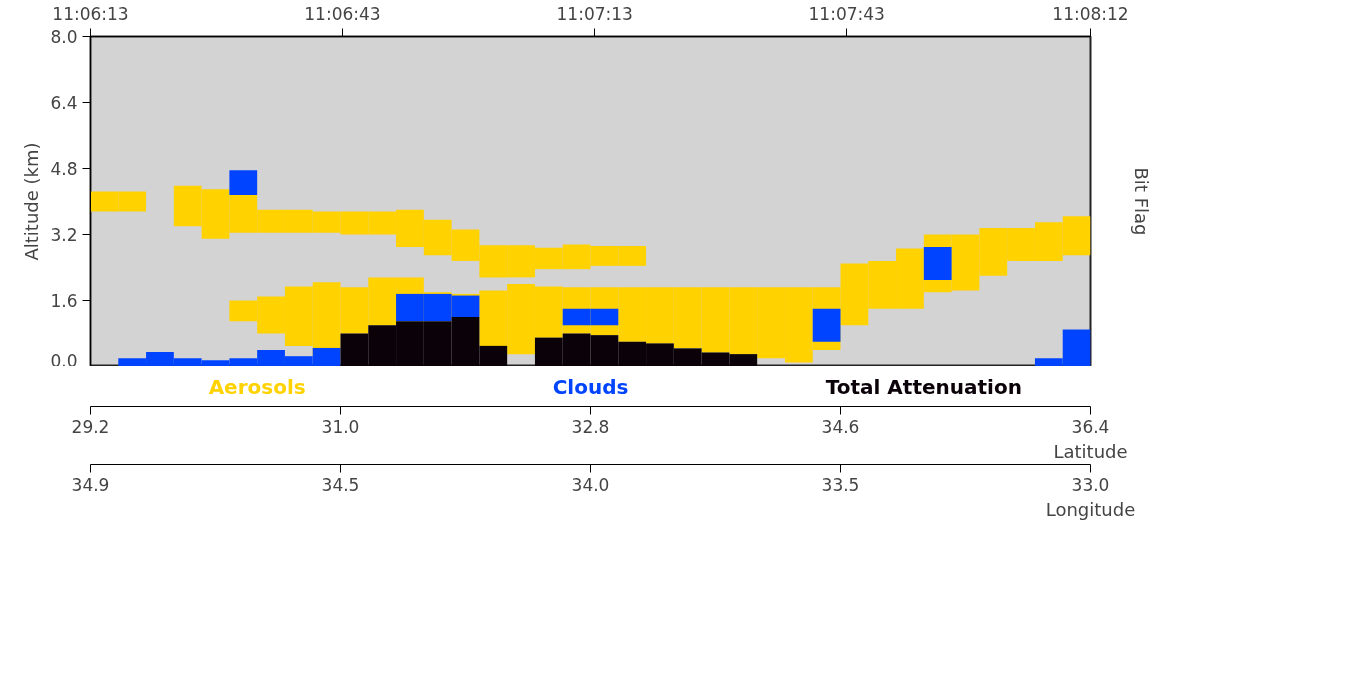  Describe the element at coordinates (32, 201) in the screenshot. I see `y-axis-title: Altitude (km)` at that location.